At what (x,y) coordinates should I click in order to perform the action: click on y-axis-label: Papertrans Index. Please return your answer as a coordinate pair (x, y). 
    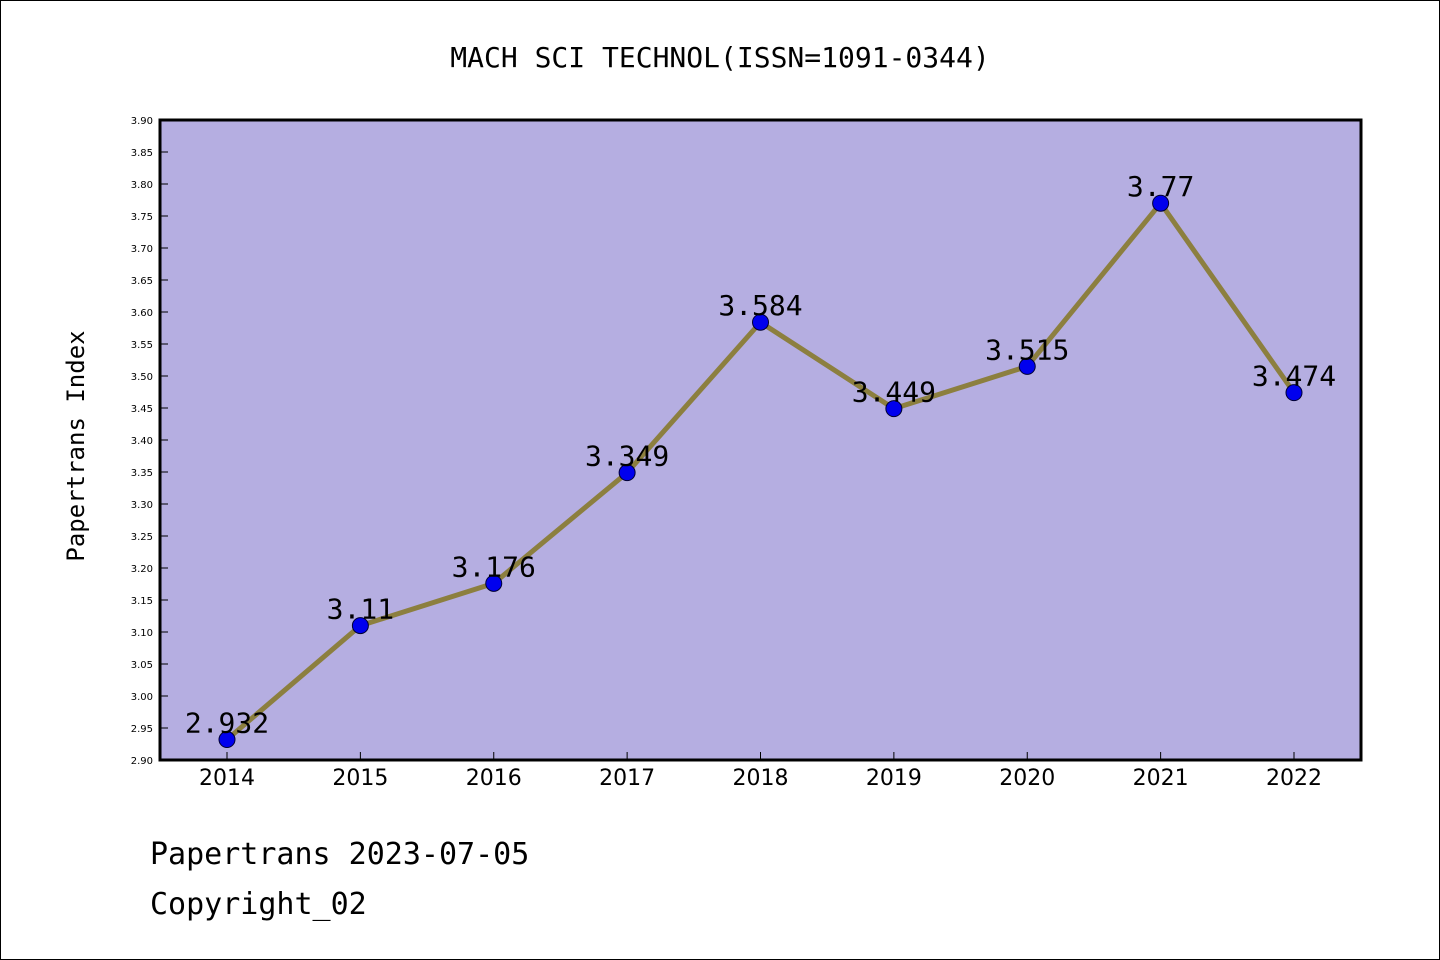
    Looking at the image, I should click on (76, 445).